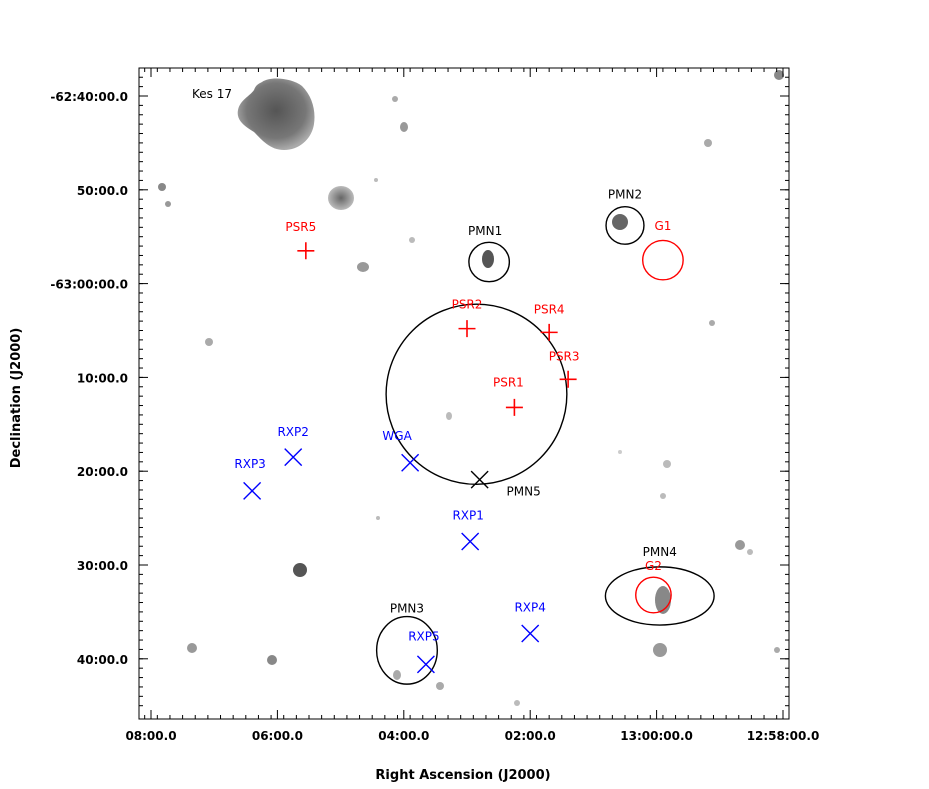 The width and height of the screenshot is (929, 789). I want to click on x-tick-label: 12:58:00.0, so click(783, 736).